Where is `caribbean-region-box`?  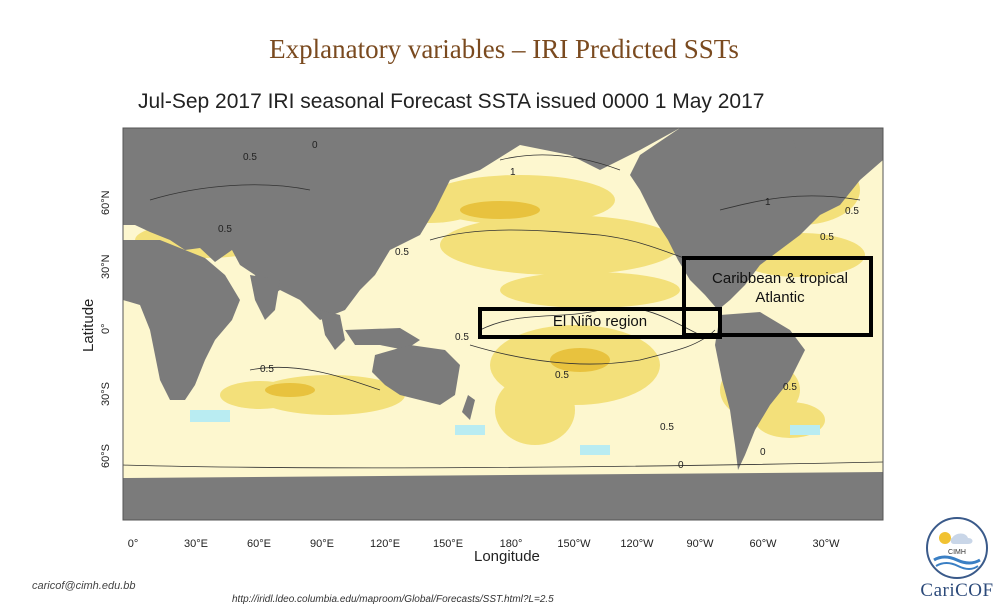 caribbean-region-box is located at coordinates (777, 296).